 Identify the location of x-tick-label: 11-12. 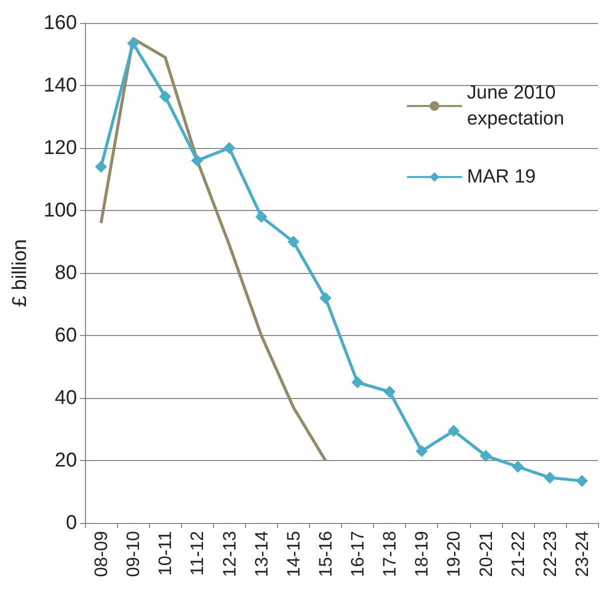
(197, 553).